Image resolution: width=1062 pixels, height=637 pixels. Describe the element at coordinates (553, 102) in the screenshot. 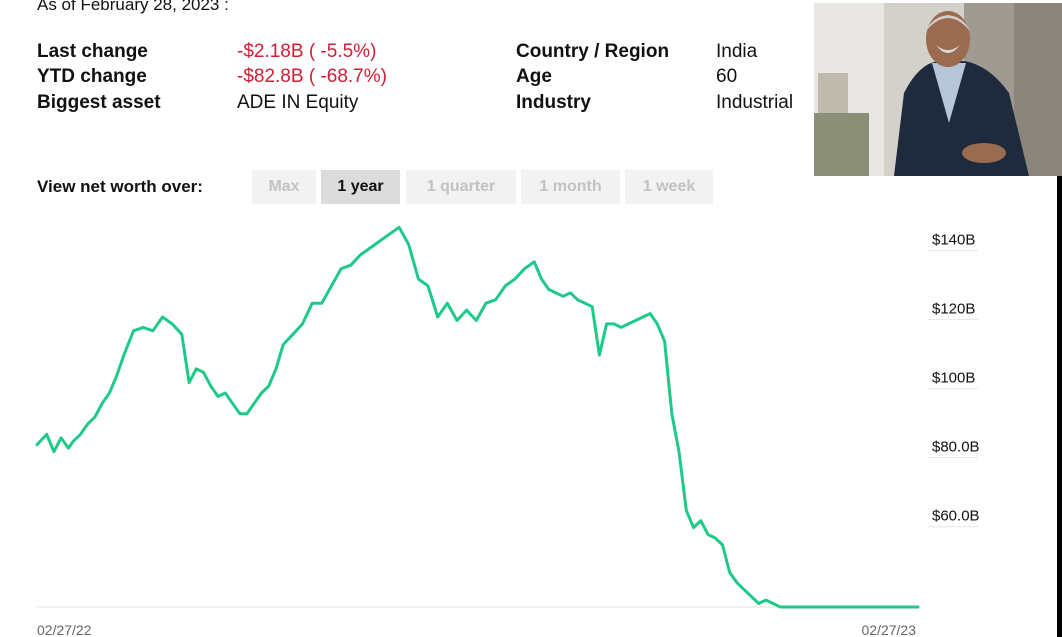

I see `industry-label: Industry` at that location.